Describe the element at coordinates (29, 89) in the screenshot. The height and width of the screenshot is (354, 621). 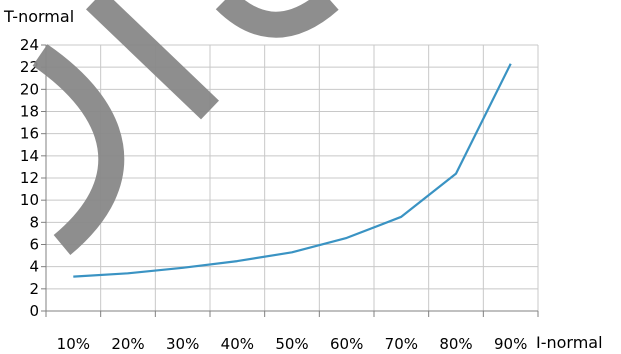
I see `y-tick-label: 20` at that location.